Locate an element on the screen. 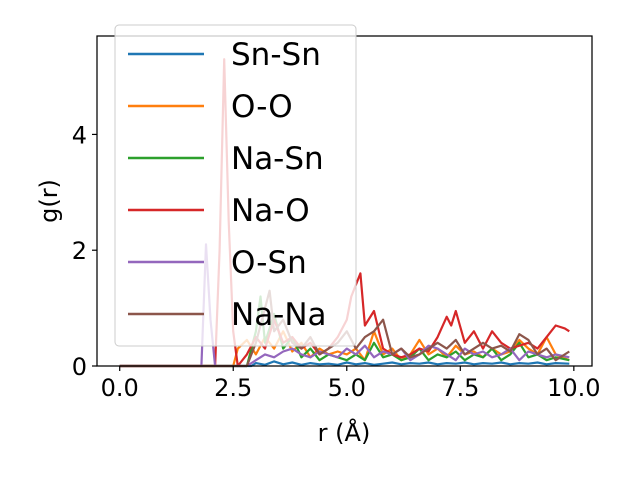  legend-label: Na-O is located at coordinates (270, 211).